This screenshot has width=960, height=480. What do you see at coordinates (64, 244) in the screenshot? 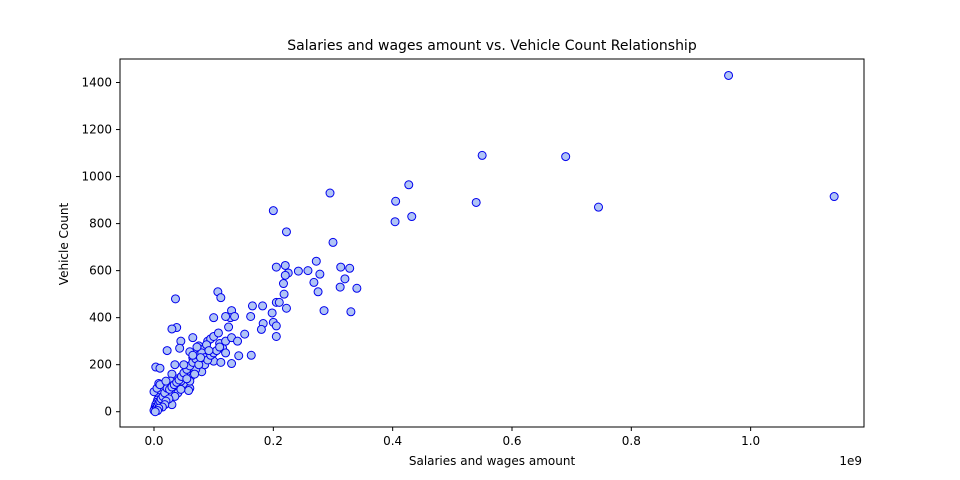
I see `y-axis-label: Vehicle Count` at bounding box center [64, 244].